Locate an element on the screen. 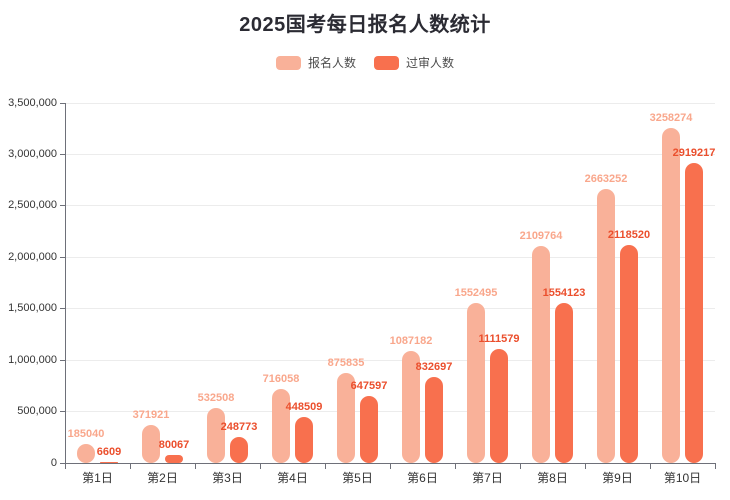 This screenshot has height=500, width=730. y-tick-label: 500,000 is located at coordinates (37, 411).